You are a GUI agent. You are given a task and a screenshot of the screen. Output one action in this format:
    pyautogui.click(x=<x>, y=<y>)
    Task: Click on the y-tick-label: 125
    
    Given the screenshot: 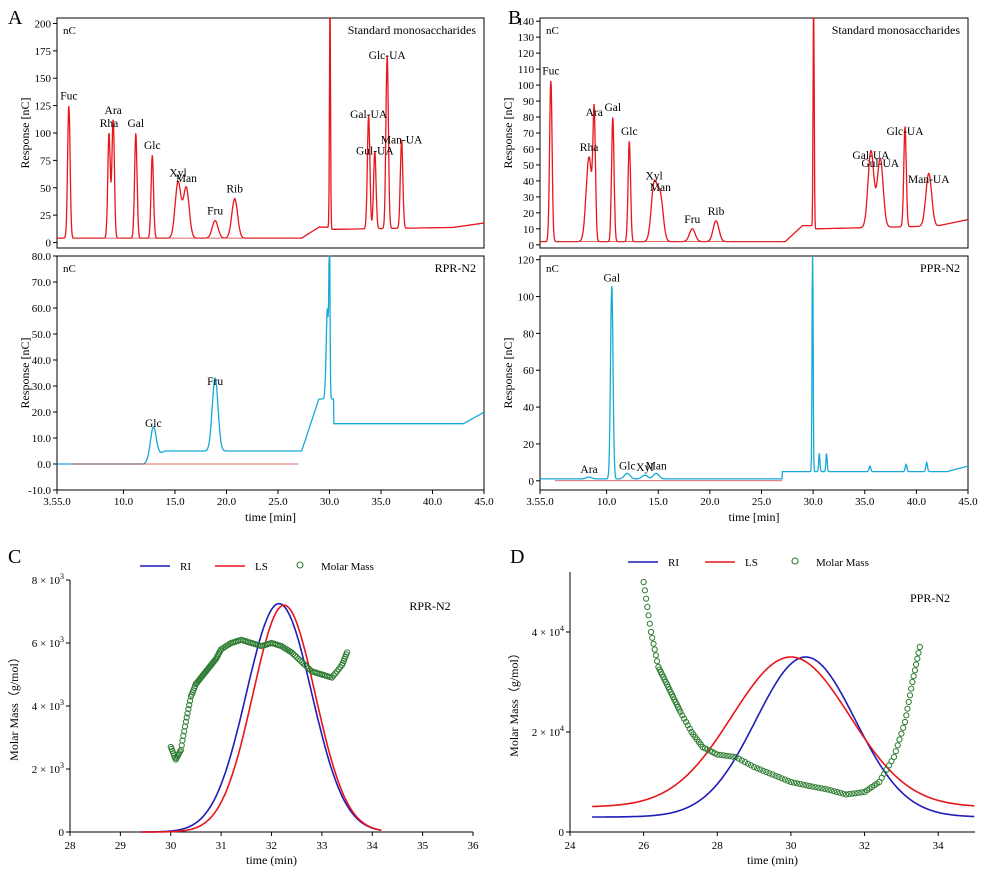 What is the action you would take?
    pyautogui.click(x=43, y=107)
    